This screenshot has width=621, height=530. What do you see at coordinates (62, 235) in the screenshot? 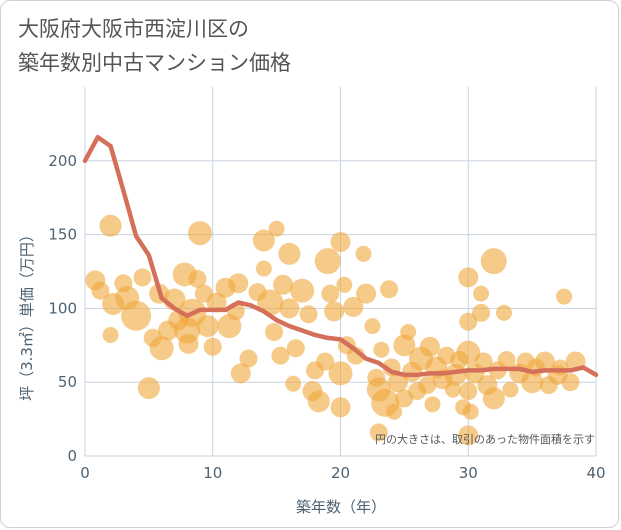
I see `y-tick-label: 150` at bounding box center [62, 235].